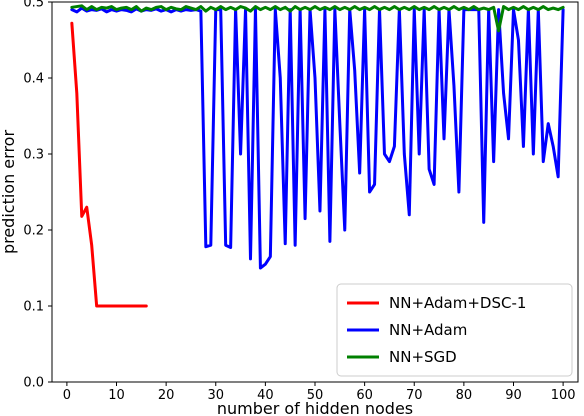  I want to click on x-tick-label: 40, so click(265, 395).